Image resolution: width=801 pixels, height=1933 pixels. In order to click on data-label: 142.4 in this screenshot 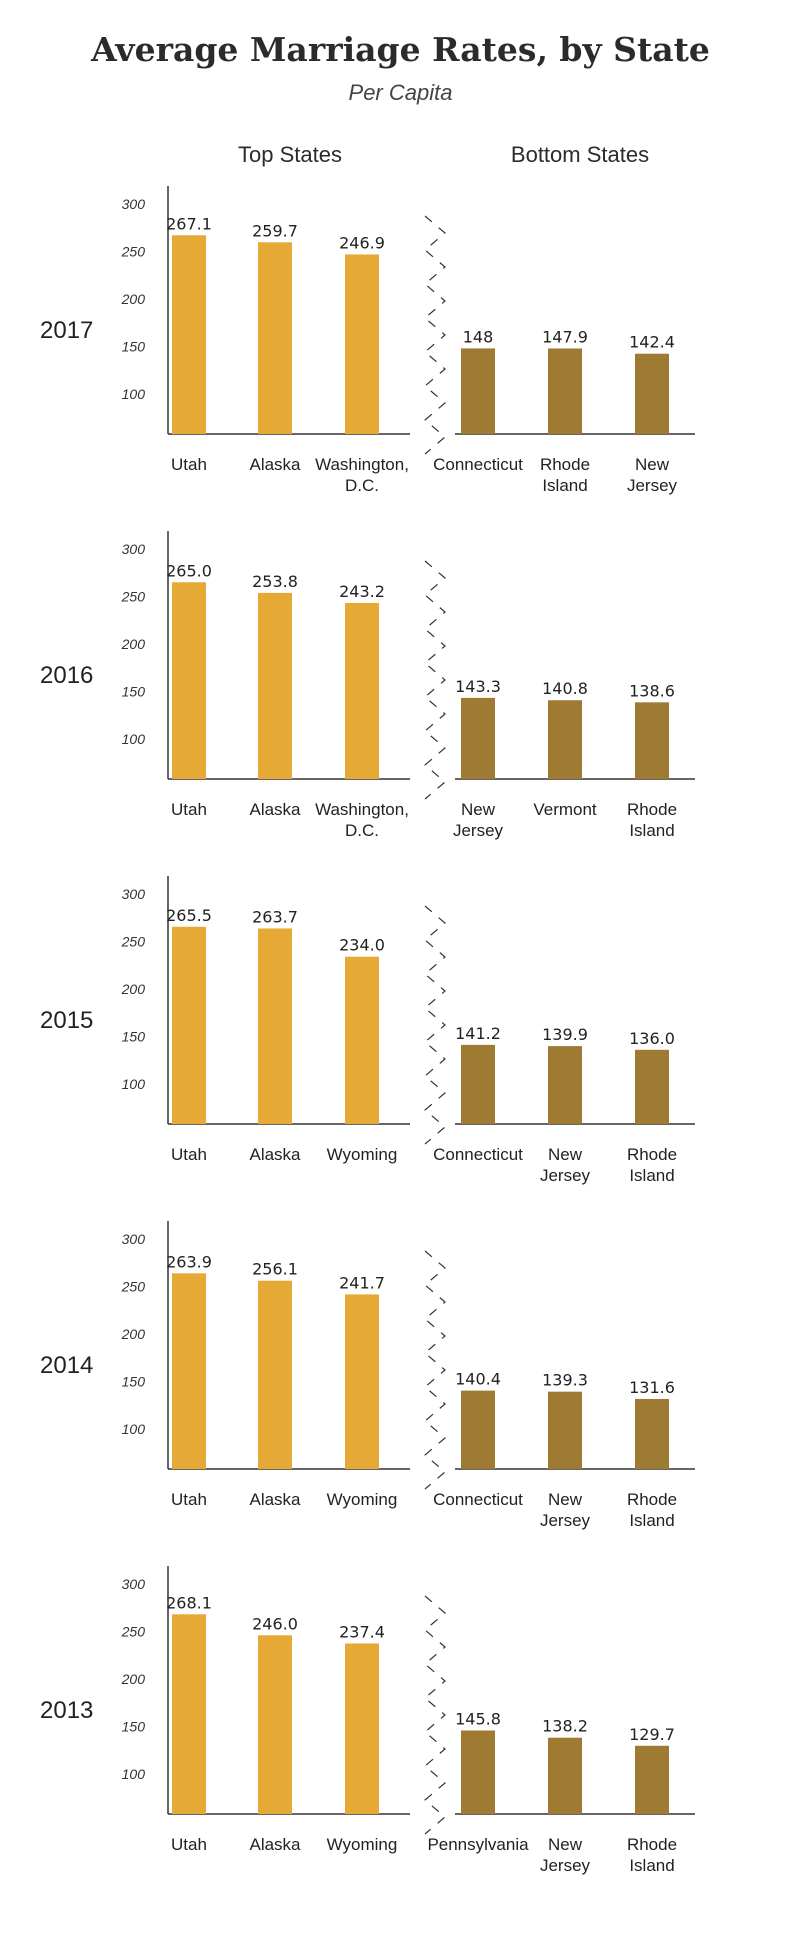, I will do `click(652, 342)`.